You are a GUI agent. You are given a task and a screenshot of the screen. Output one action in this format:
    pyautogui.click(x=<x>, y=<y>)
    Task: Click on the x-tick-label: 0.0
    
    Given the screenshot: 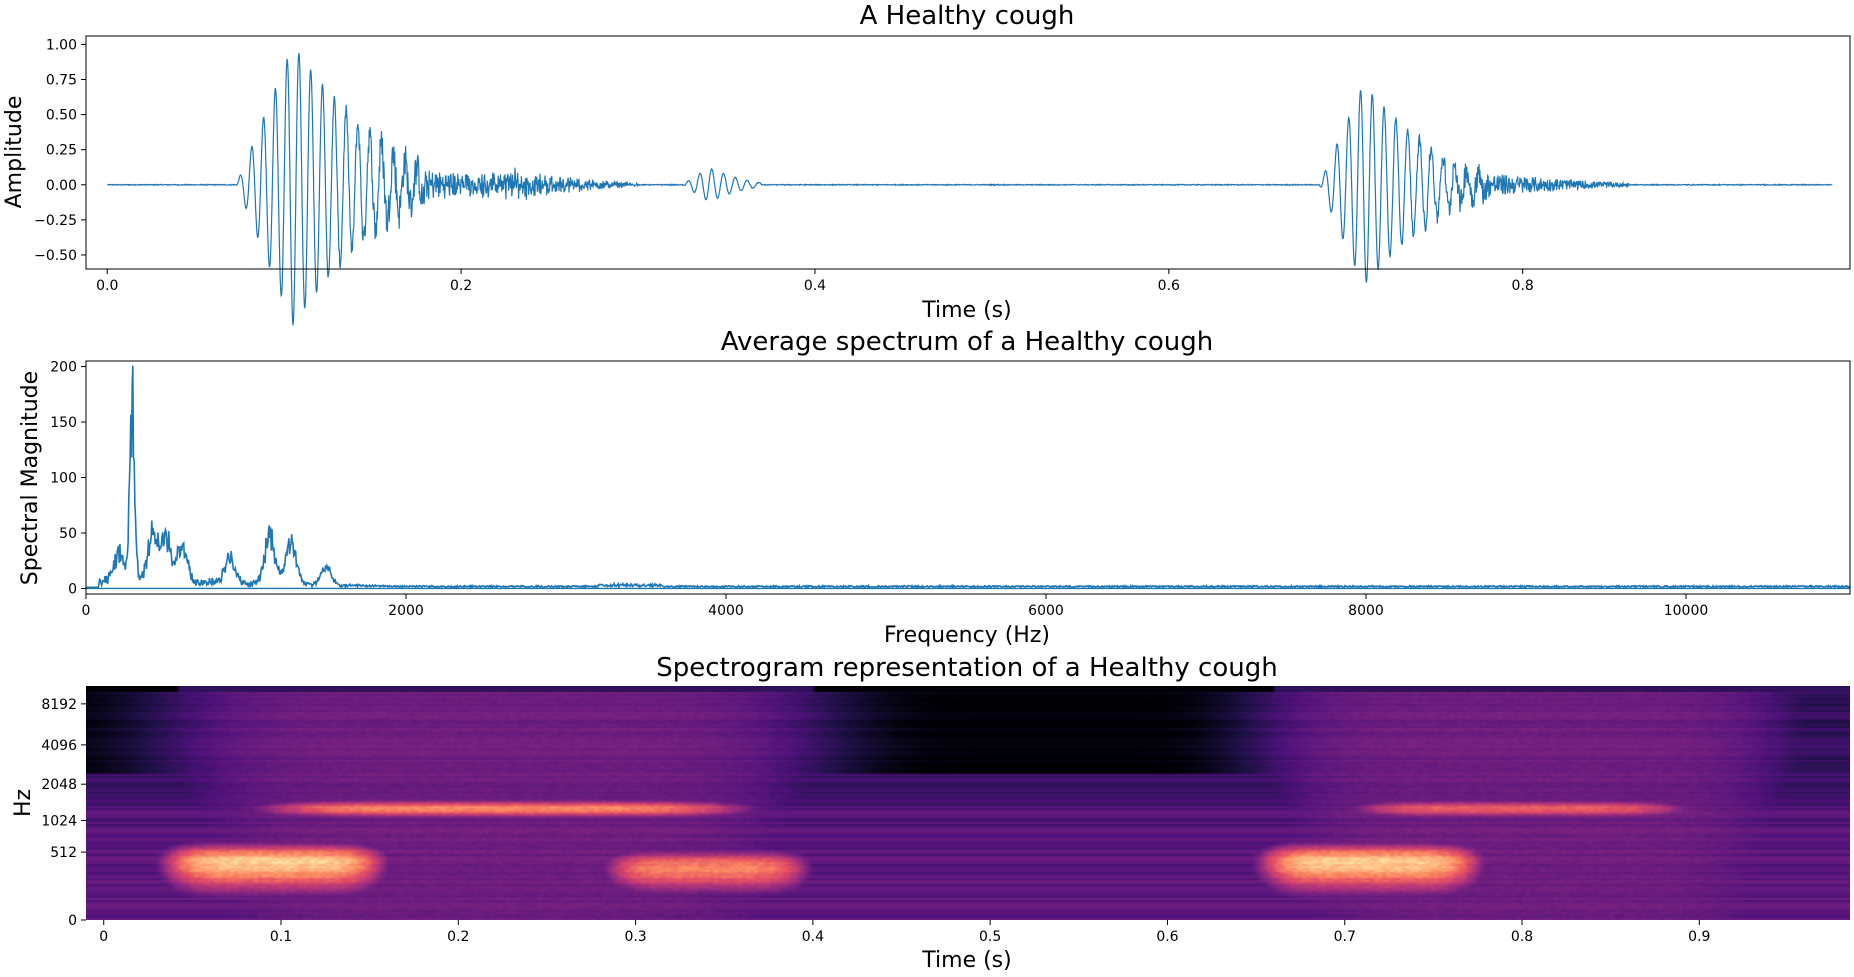 What is the action you would take?
    pyautogui.click(x=107, y=286)
    